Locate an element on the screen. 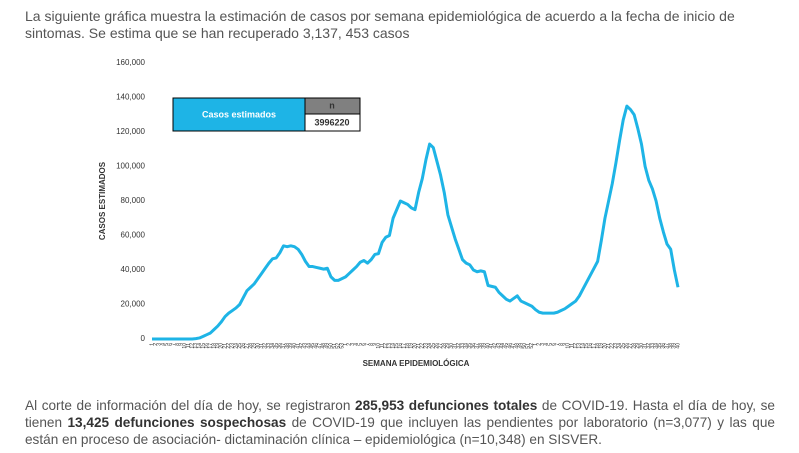 The image size is (799, 453). y-tick-label: 40,000 is located at coordinates (133, 269).